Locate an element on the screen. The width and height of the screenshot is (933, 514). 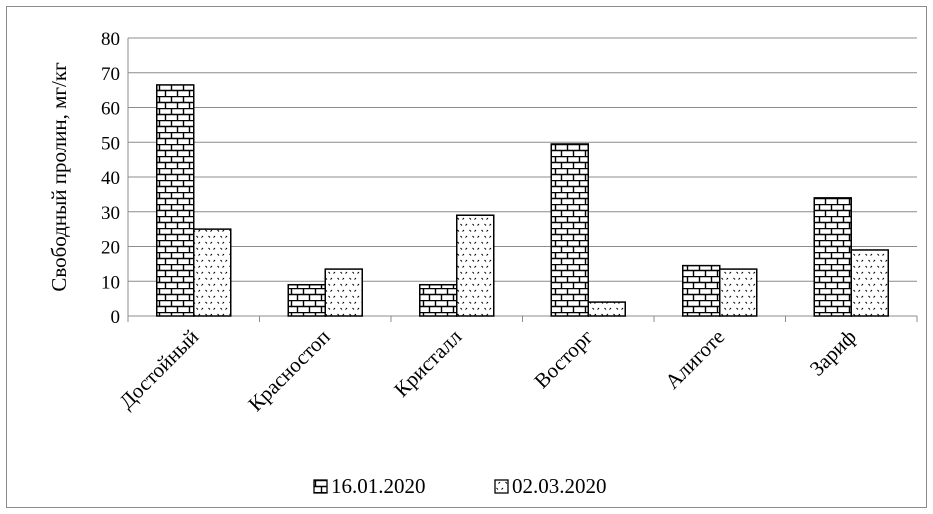
y-tick-label-50: 50 is located at coordinates (110, 143).